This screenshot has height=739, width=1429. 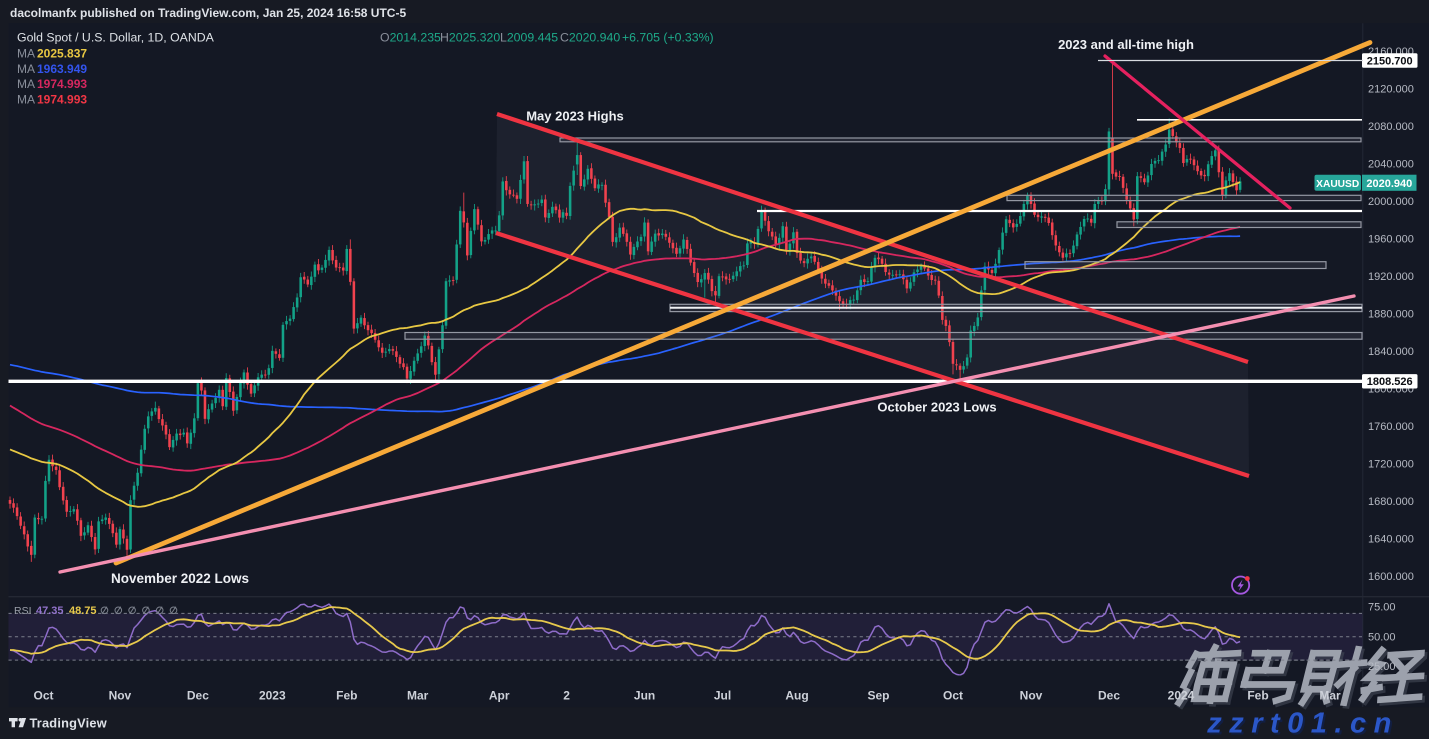 What do you see at coordinates (1391, 239) in the screenshot?
I see `svg-text: 1960.000` at bounding box center [1391, 239].